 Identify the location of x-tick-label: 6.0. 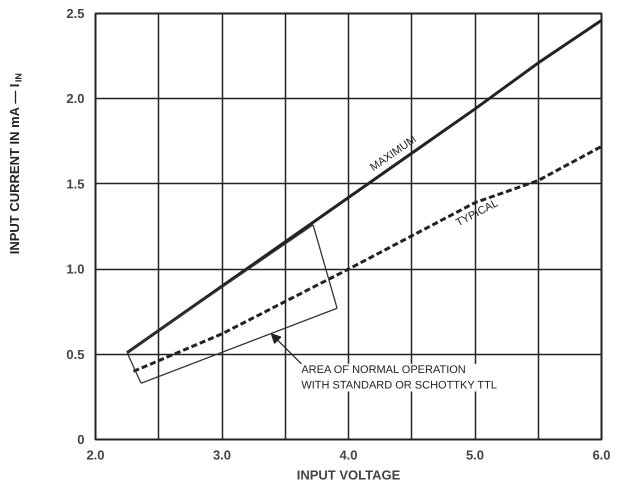
(601, 455).